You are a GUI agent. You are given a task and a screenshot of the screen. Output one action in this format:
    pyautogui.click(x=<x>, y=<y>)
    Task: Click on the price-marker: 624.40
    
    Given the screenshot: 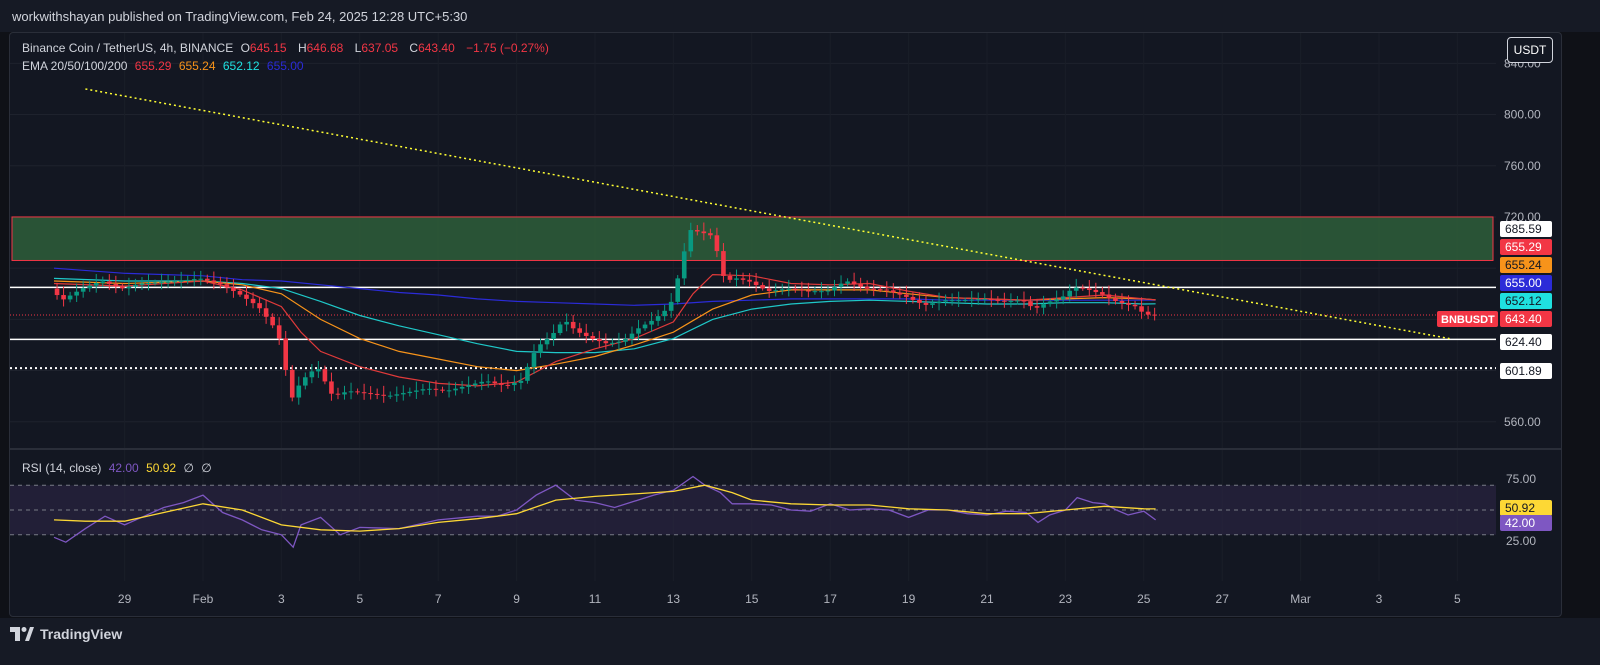 What is the action you would take?
    pyautogui.click(x=1523, y=342)
    